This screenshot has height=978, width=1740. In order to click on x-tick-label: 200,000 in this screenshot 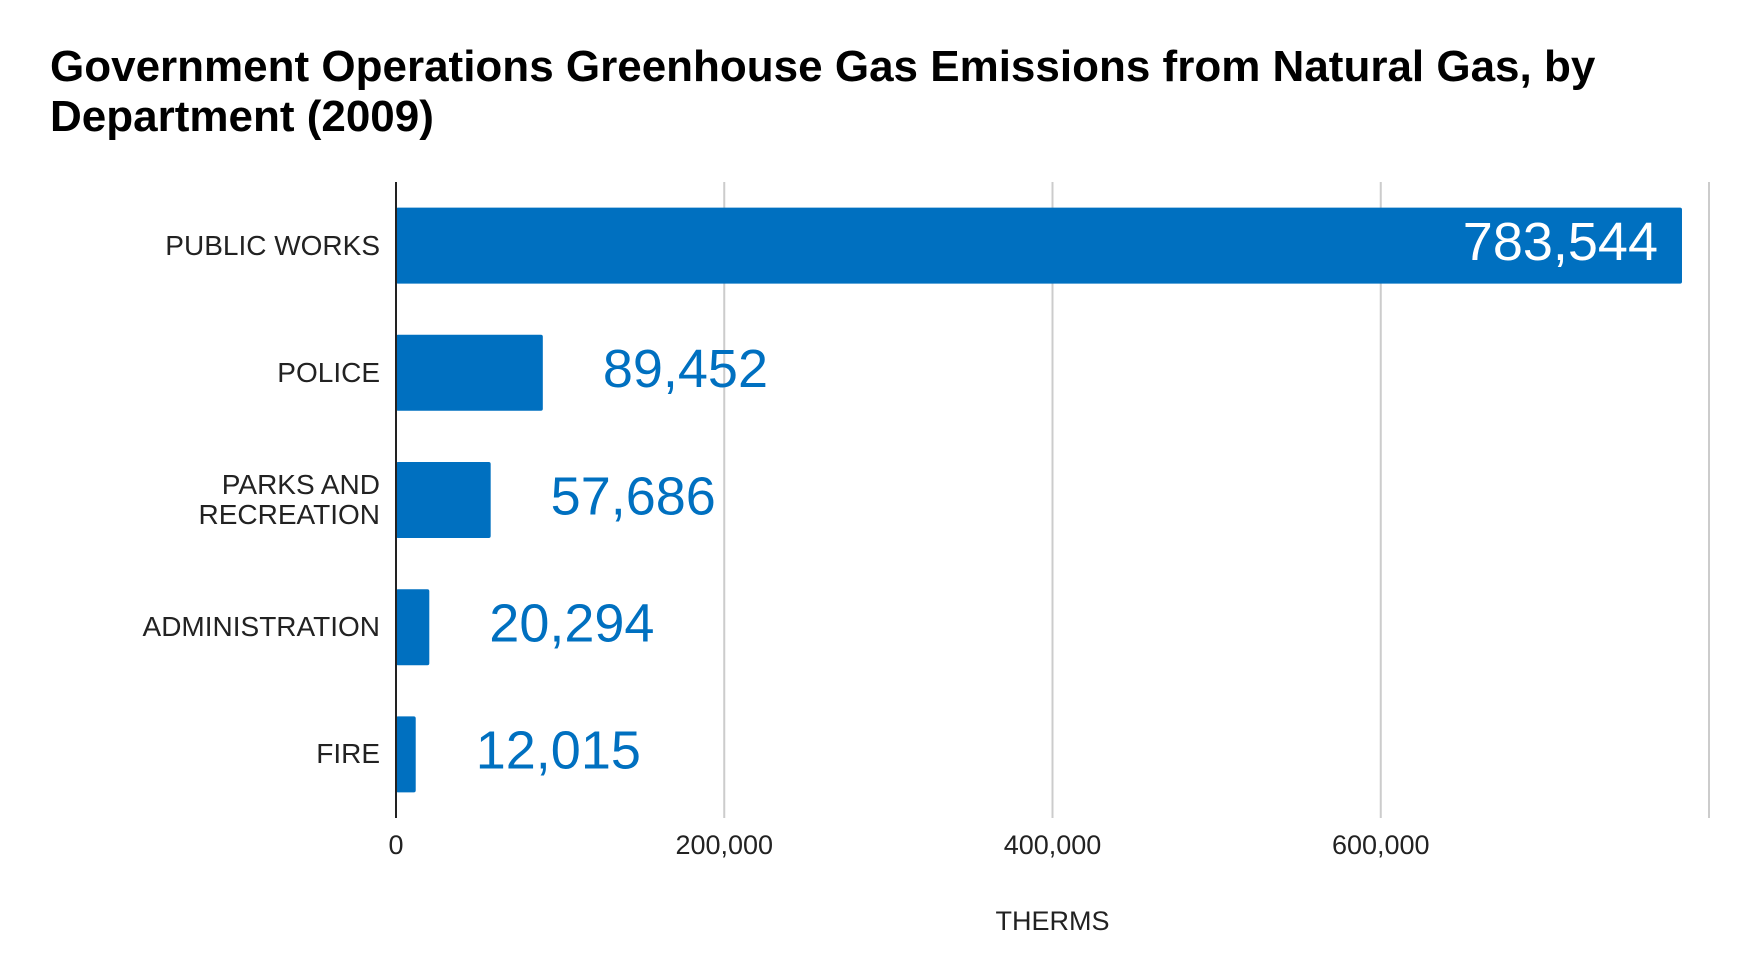, I will do `click(724, 845)`.